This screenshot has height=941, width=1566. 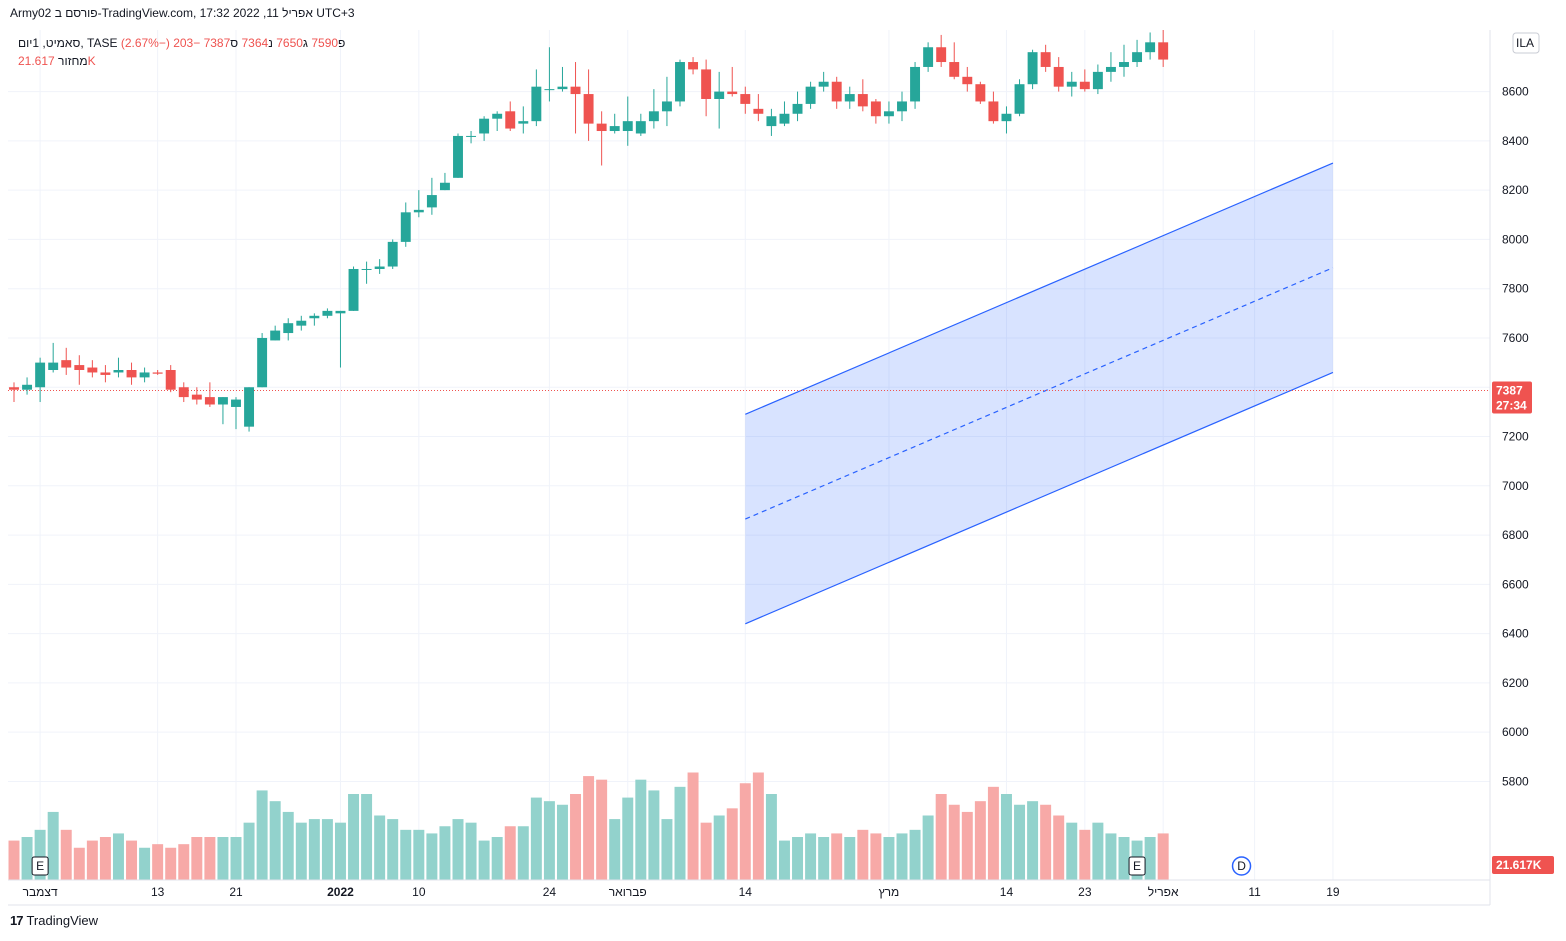 I want to click on price-tag-countdown: 27:34, so click(x=1511, y=405).